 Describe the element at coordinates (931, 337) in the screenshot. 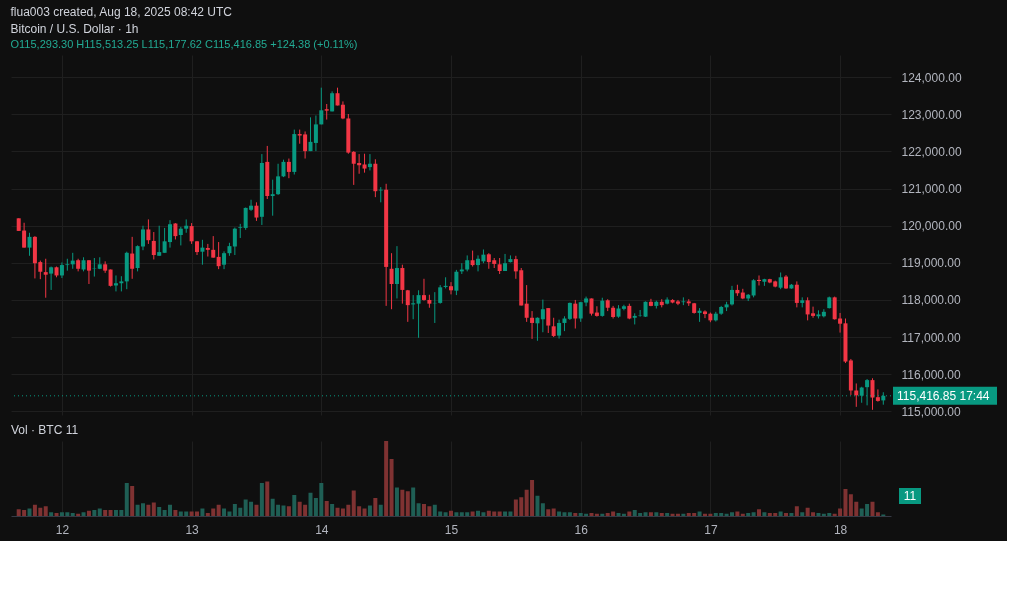

I see `y-tick-label: 117,000.00` at that location.